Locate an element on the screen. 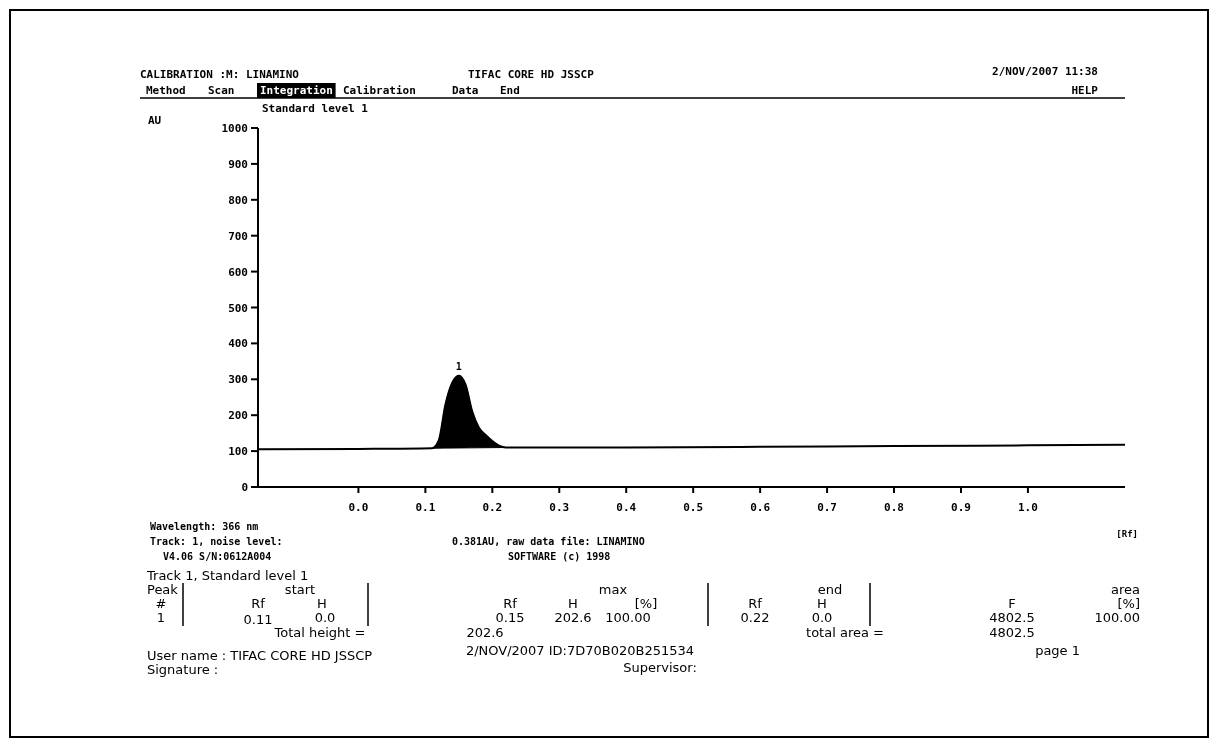 The width and height of the screenshot is (1228, 751). text: Track 1, Standard level 1 is located at coordinates (227, 575).